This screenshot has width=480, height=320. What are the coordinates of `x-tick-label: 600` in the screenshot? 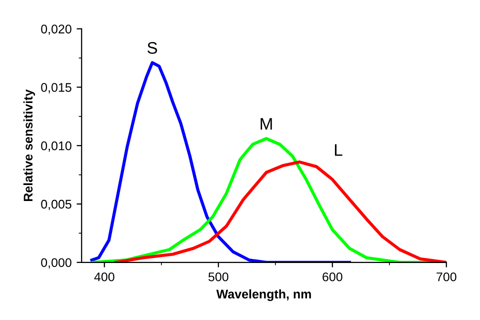 It's located at (332, 277).